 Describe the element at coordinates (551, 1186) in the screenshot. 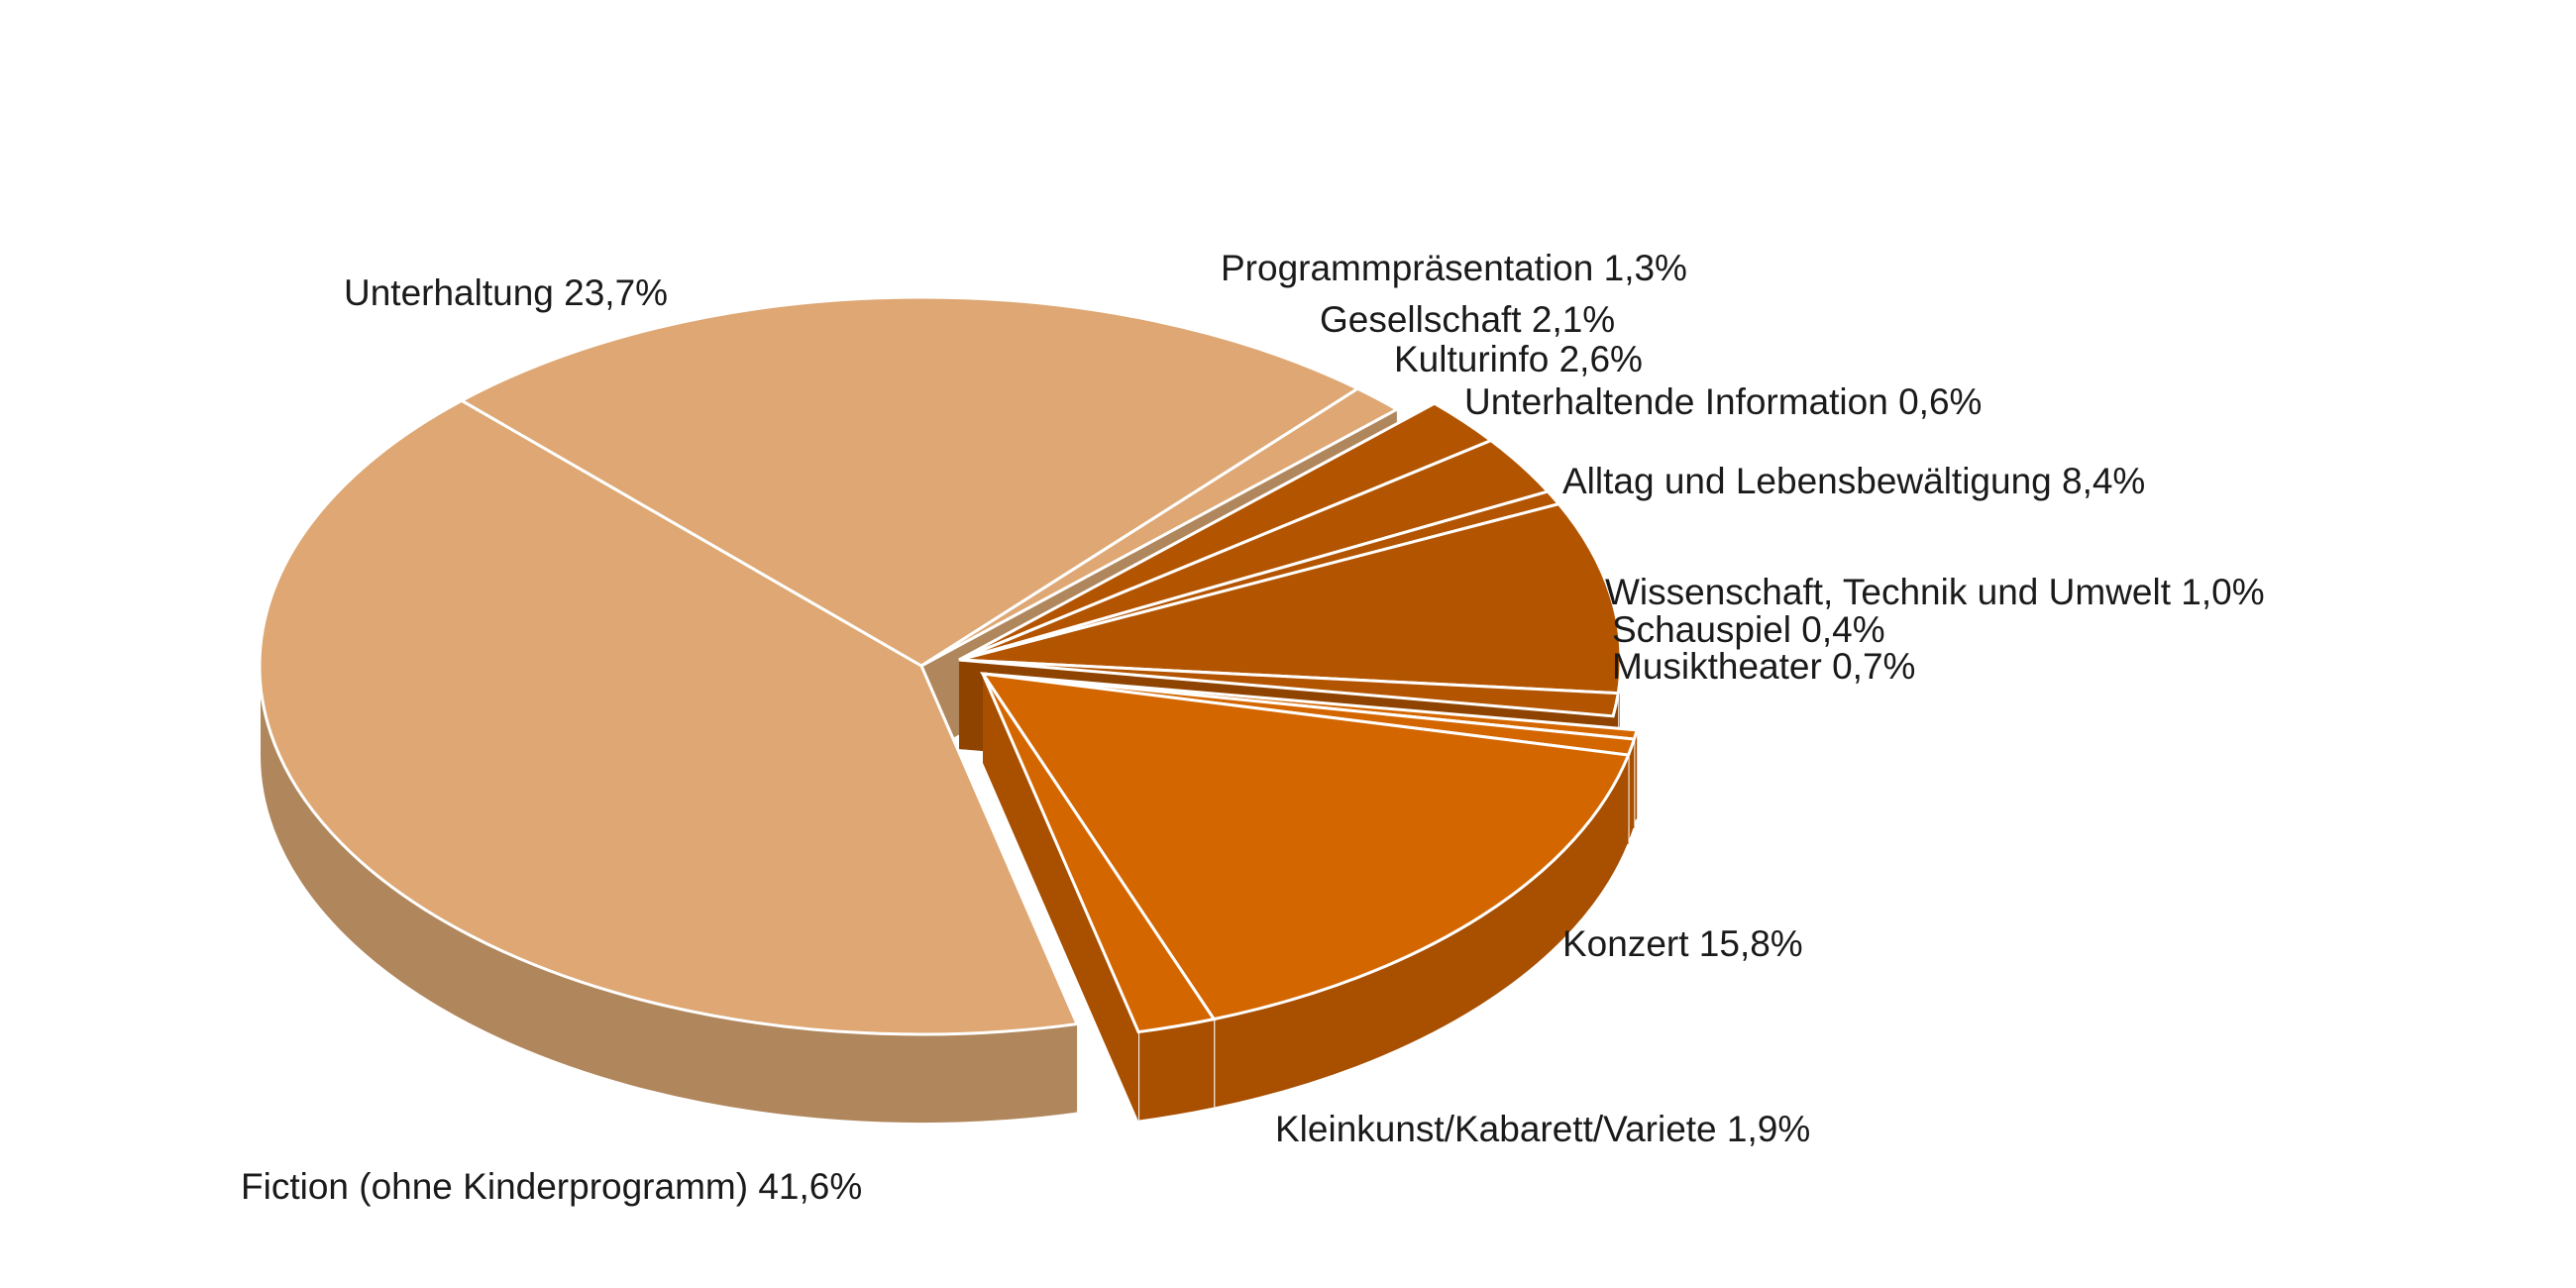

I see `slice-label: Fiction (ohne Kinderprogramm) 41,6%` at that location.